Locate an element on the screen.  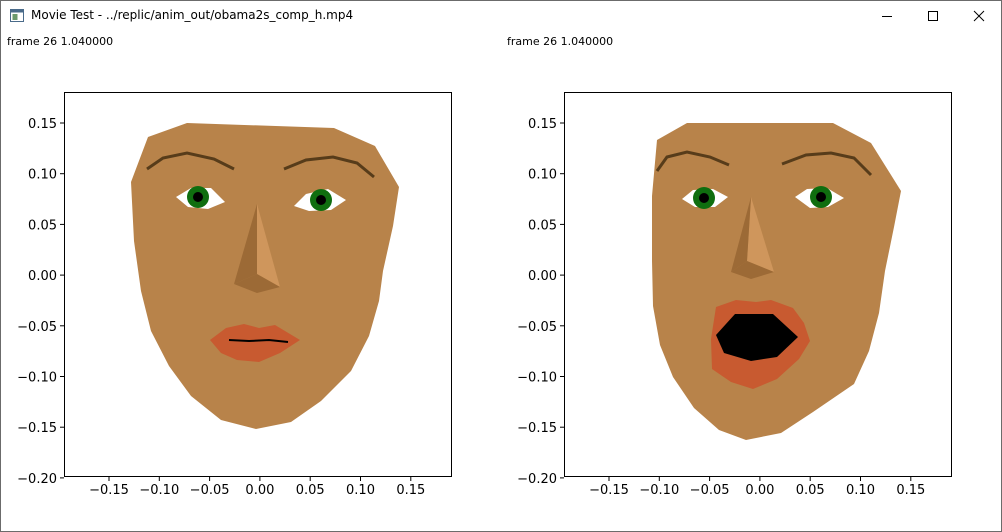
pupil-right is located at coordinates (321, 200).